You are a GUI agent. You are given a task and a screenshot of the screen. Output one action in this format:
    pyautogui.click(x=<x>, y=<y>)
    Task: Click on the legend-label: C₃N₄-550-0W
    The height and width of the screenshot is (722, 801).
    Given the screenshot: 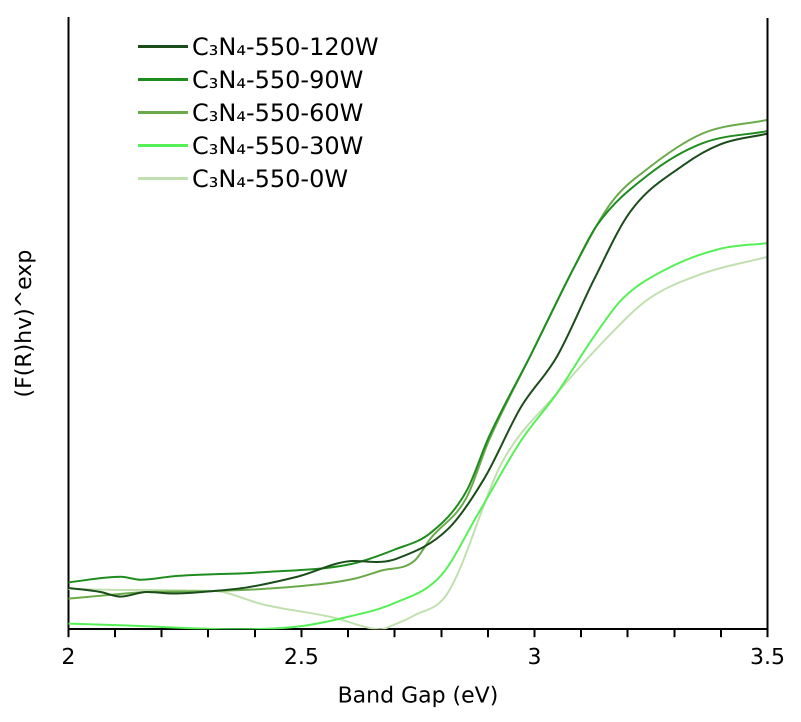 What is the action you would take?
    pyautogui.click(x=270, y=178)
    